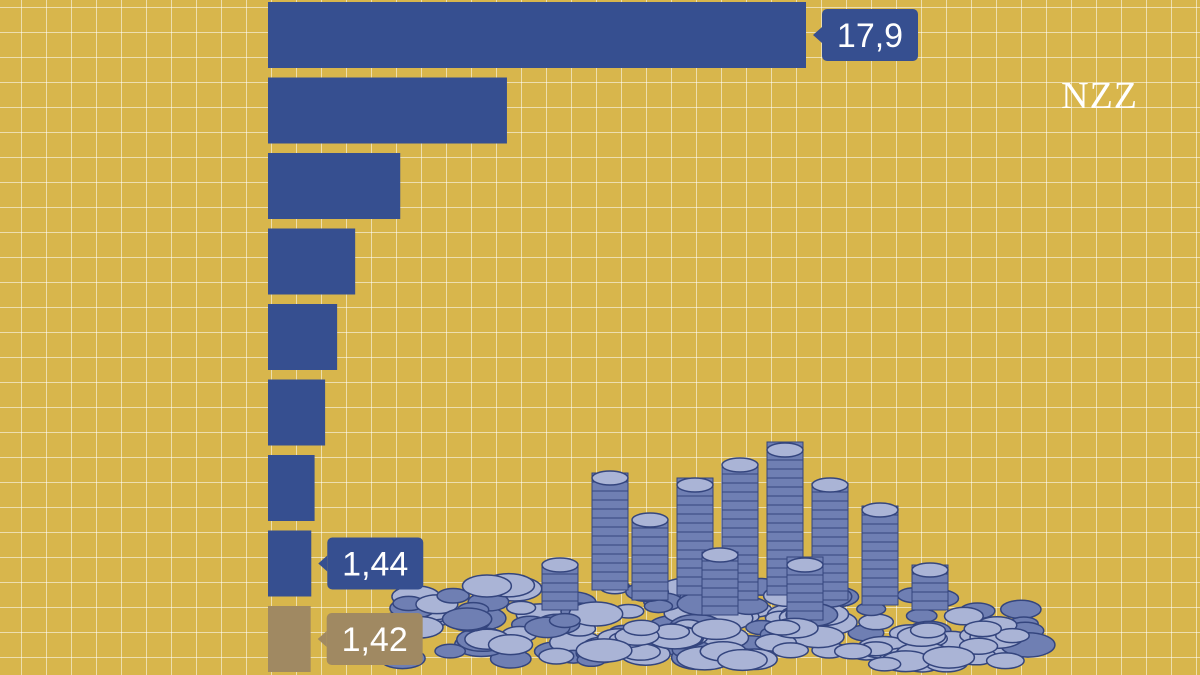 The width and height of the screenshot is (1200, 675). I want to click on value-label-text: 1,44, so click(375, 565).